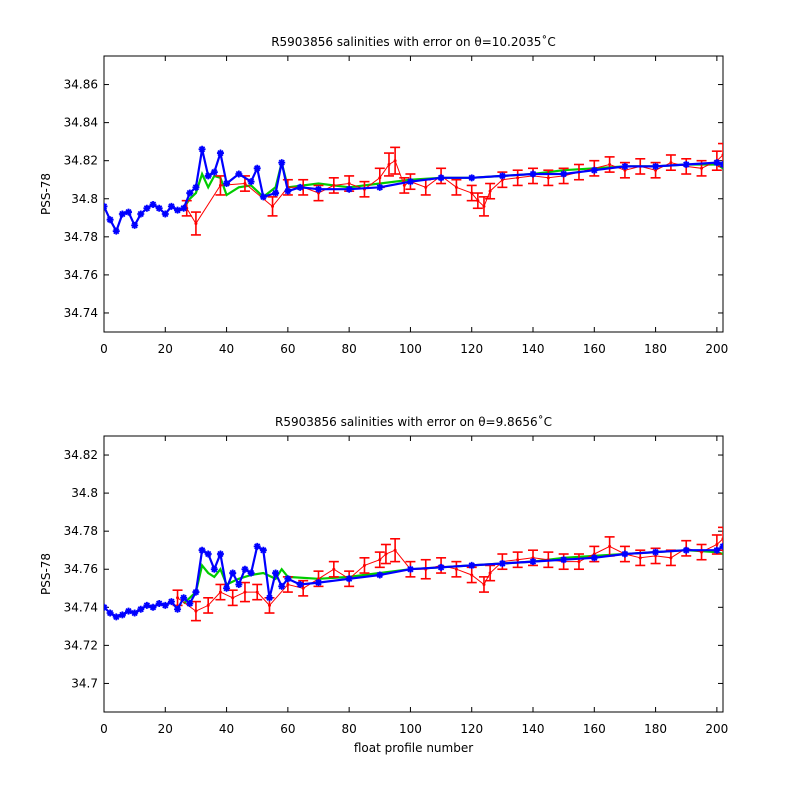 The width and height of the screenshot is (800, 800). I want to click on plot-series, so click(413, 189).